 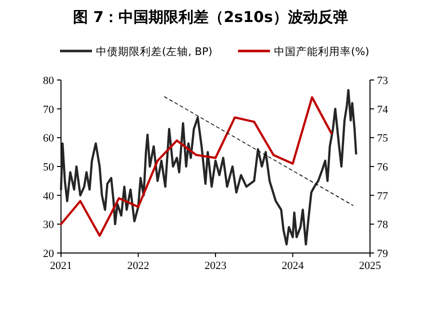 What do you see at coordinates (382, 168) in the screenshot?
I see `y2-tick-label: 76` at bounding box center [382, 168].